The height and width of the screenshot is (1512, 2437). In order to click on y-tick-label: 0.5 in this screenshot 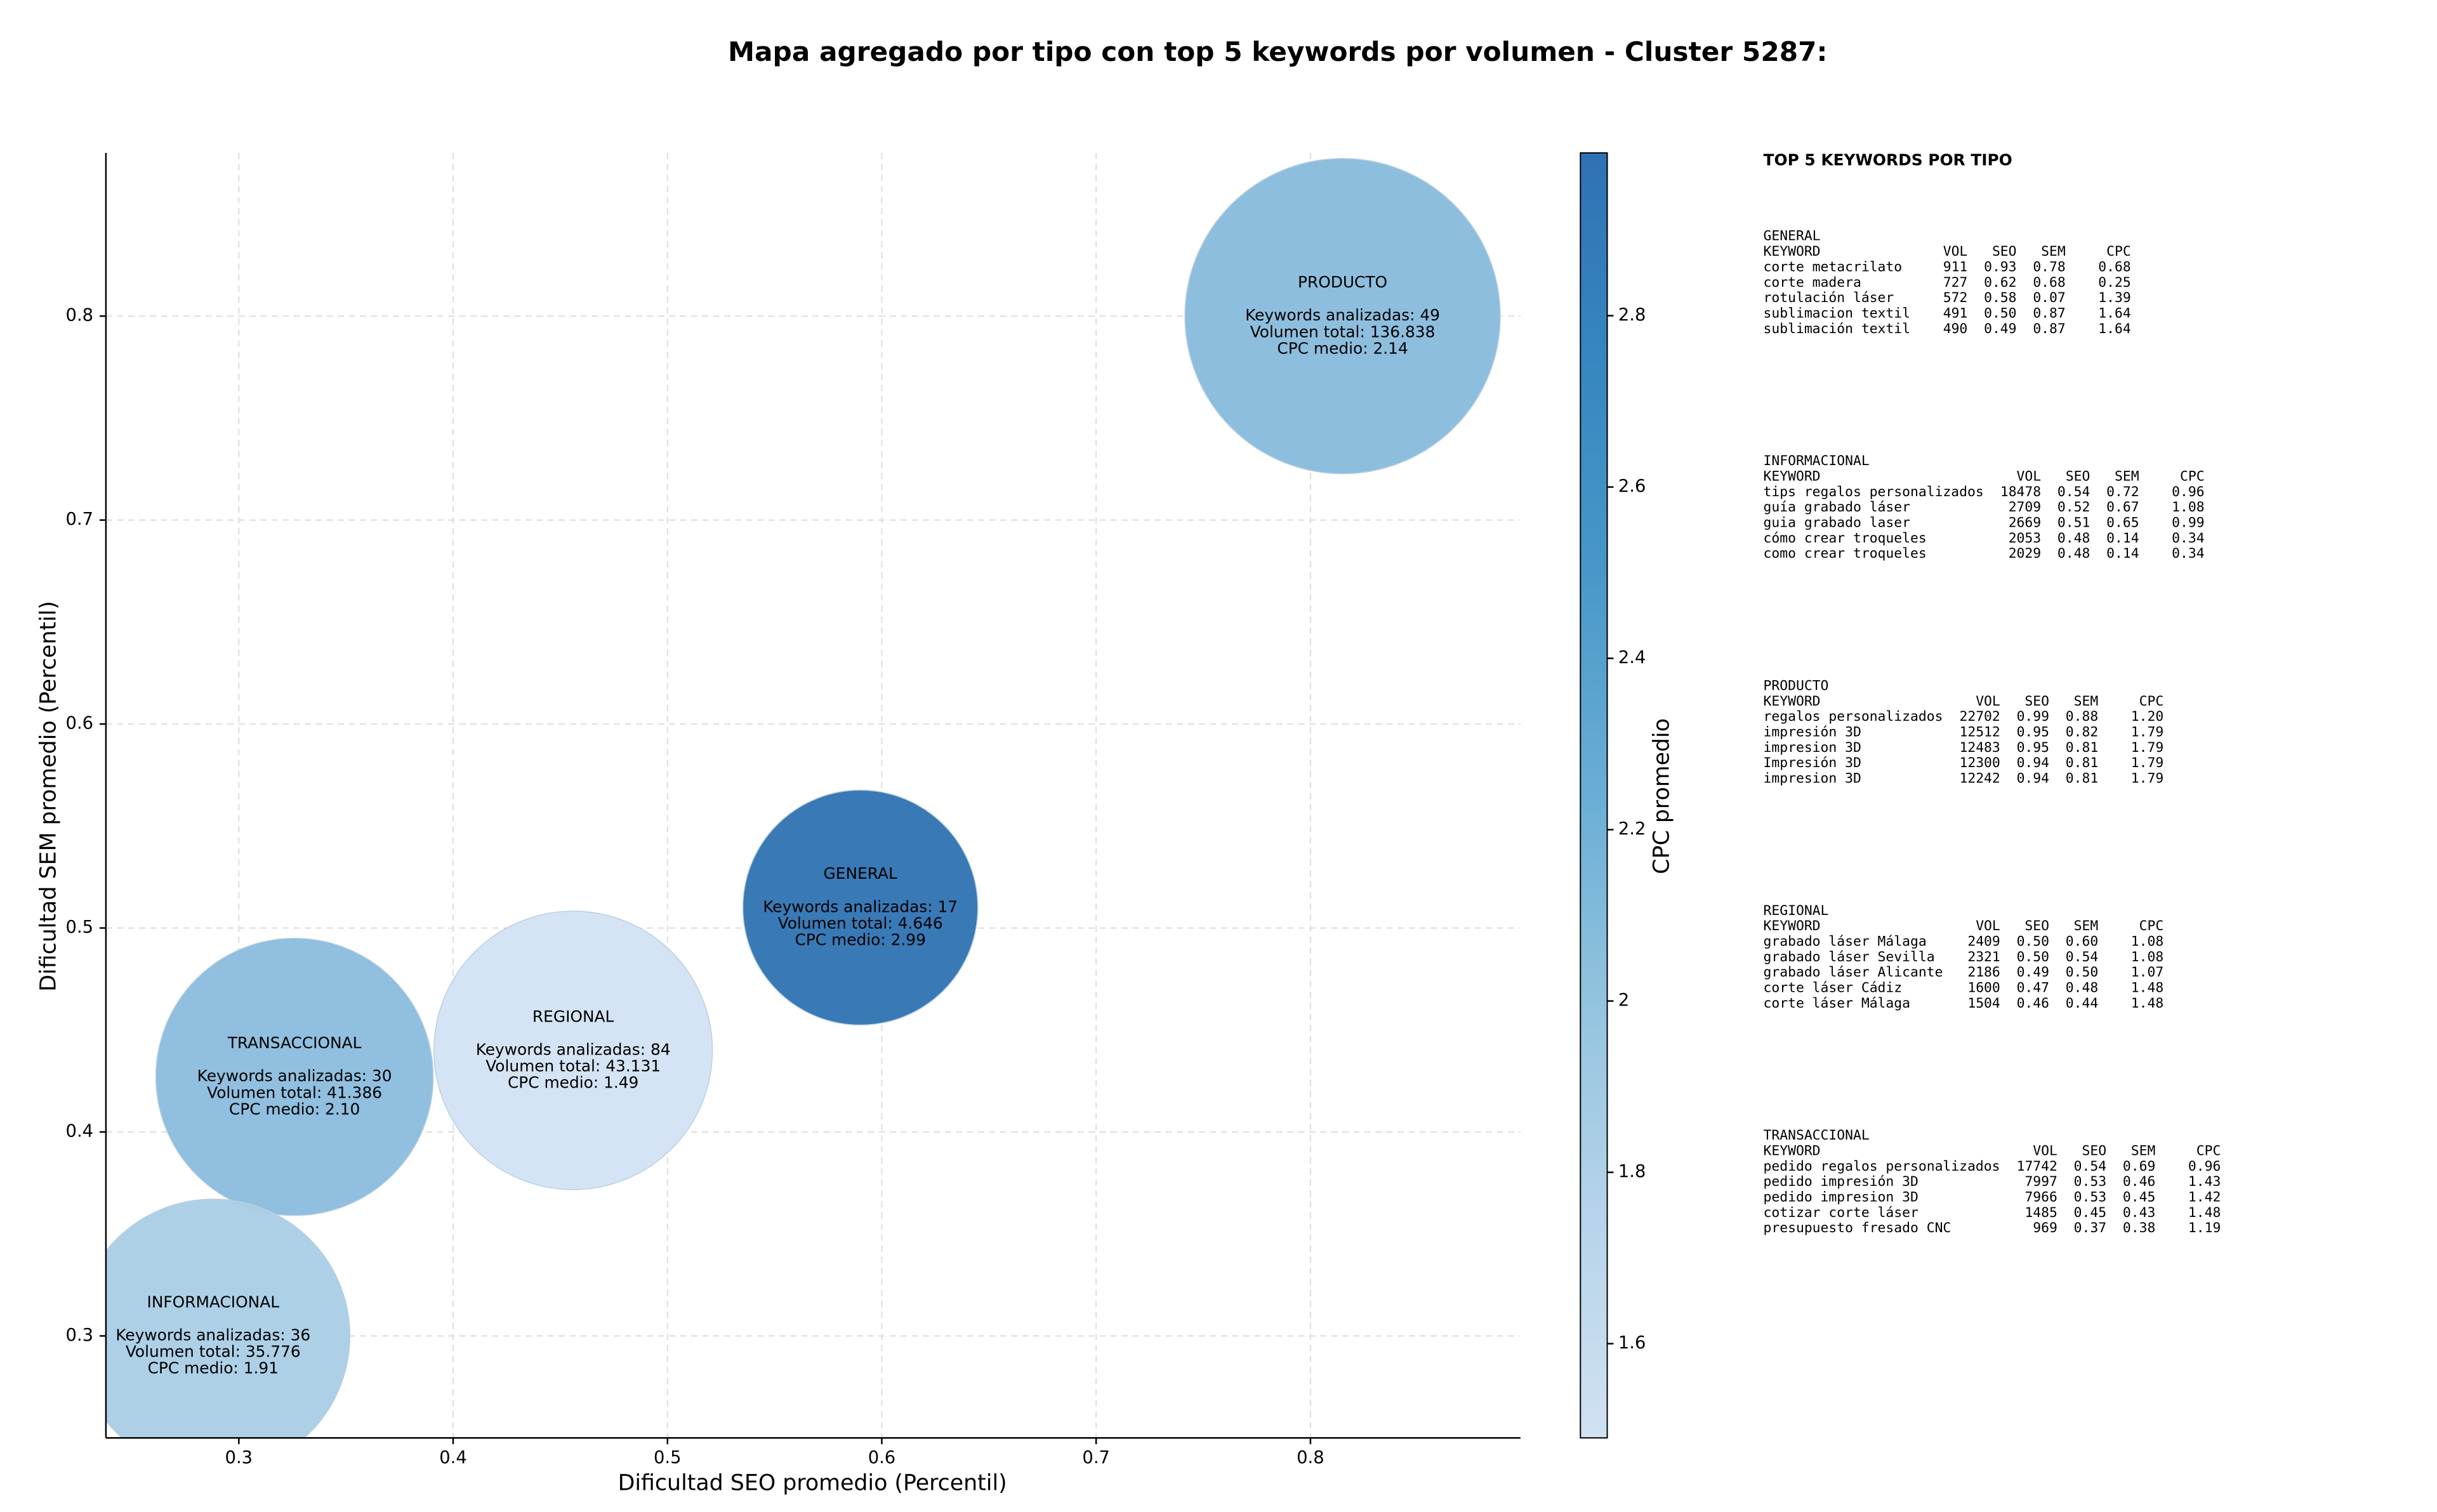, I will do `click(79, 927)`.